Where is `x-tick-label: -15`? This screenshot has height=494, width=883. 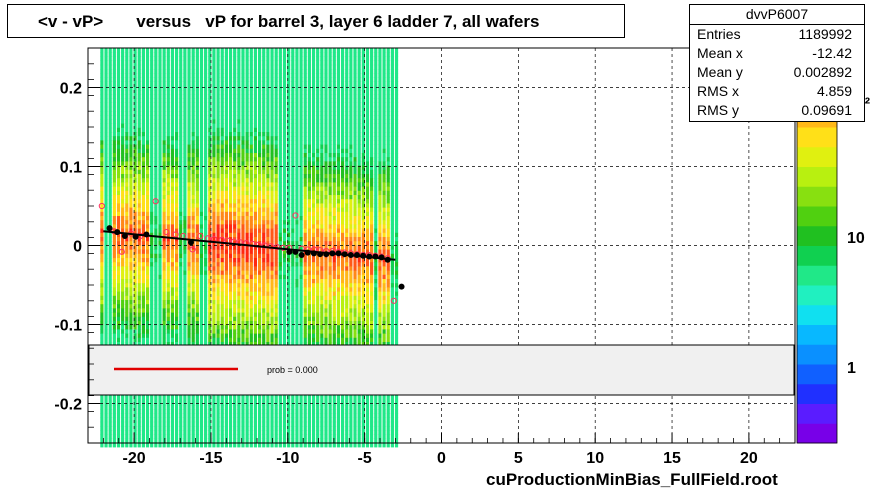
x-tick-label: -15 is located at coordinates (210, 458).